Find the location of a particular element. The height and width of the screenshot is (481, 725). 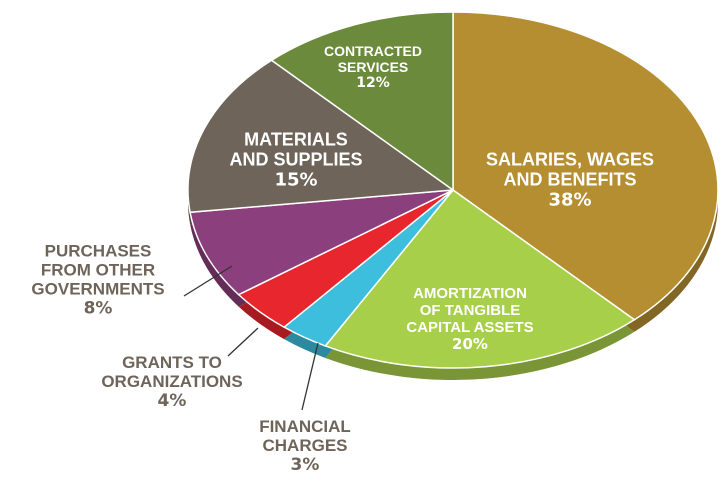

category-label: PURCHASES FROM OTHER GOVERNMENTS is located at coordinates (98, 270).